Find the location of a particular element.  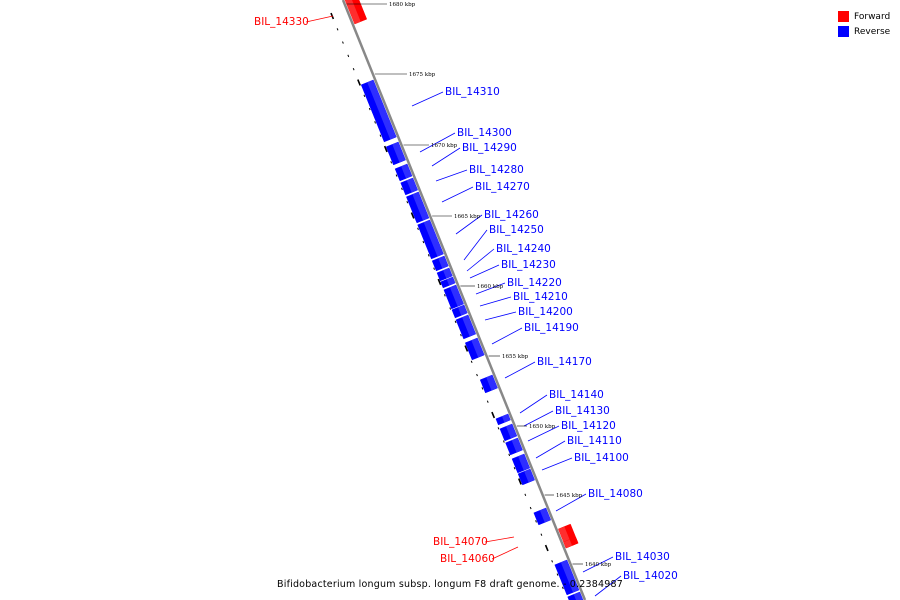

gene-label-bil_14240: BIL_14240 is located at coordinates (523, 249).